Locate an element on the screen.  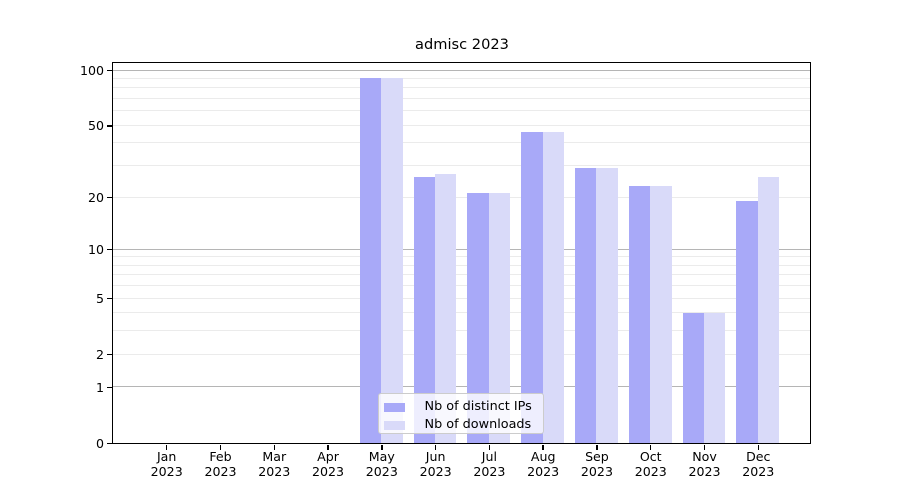
x-tick-label-oct: Oct 2023 is located at coordinates (650, 464).